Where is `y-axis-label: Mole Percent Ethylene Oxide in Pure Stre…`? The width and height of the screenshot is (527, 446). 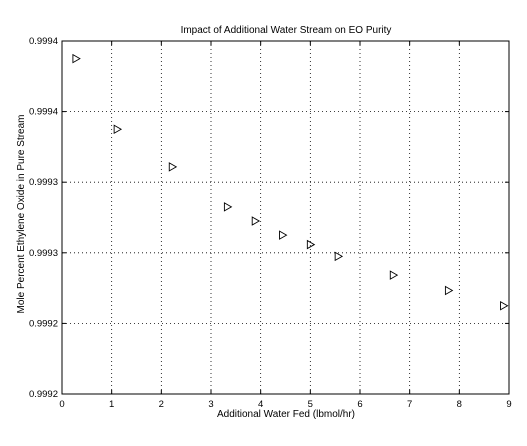
y-axis-label: Mole Percent Ethylene Oxide in Pure Stre… is located at coordinates (21, 214).